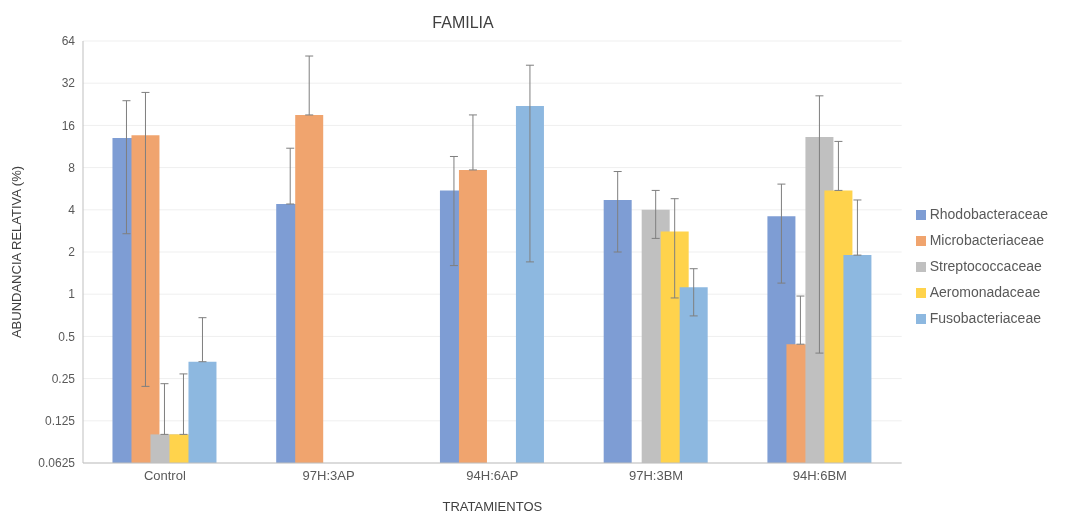  Describe the element at coordinates (985, 291) in the screenshot. I see `legend-label: Aeromonadaceae` at that location.